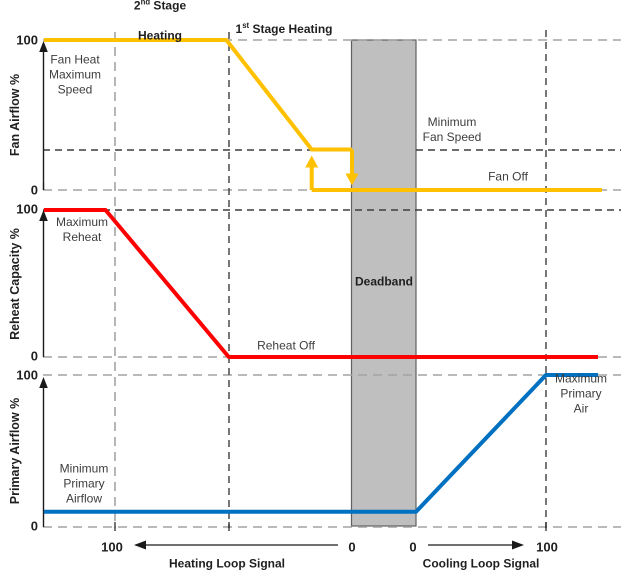 This screenshot has height=587, width=625. Describe the element at coordinates (27, 375) in the screenshot. I see `primary-tick-100: 100` at that location.